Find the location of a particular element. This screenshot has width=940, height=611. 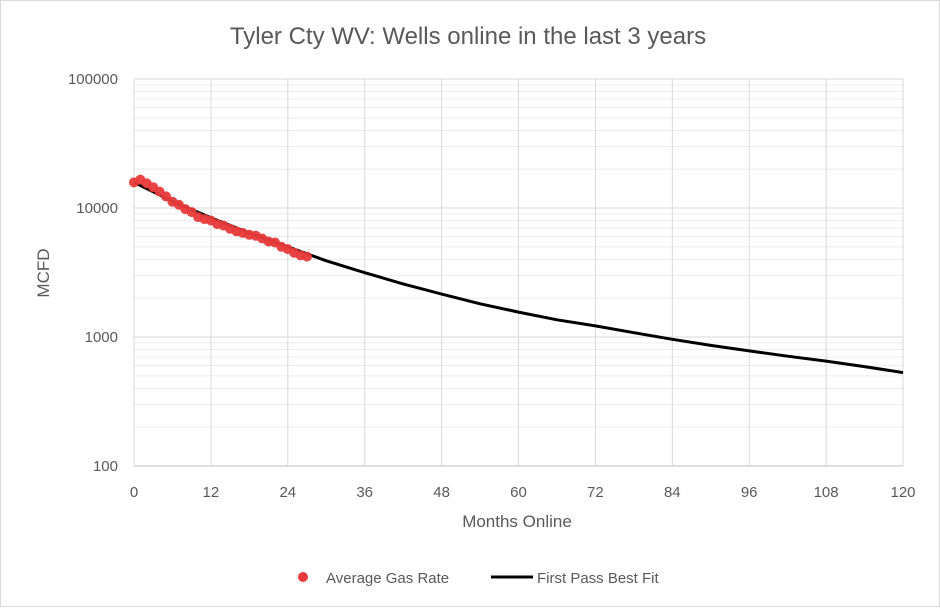

x-tick-label: 12 is located at coordinates (211, 492).